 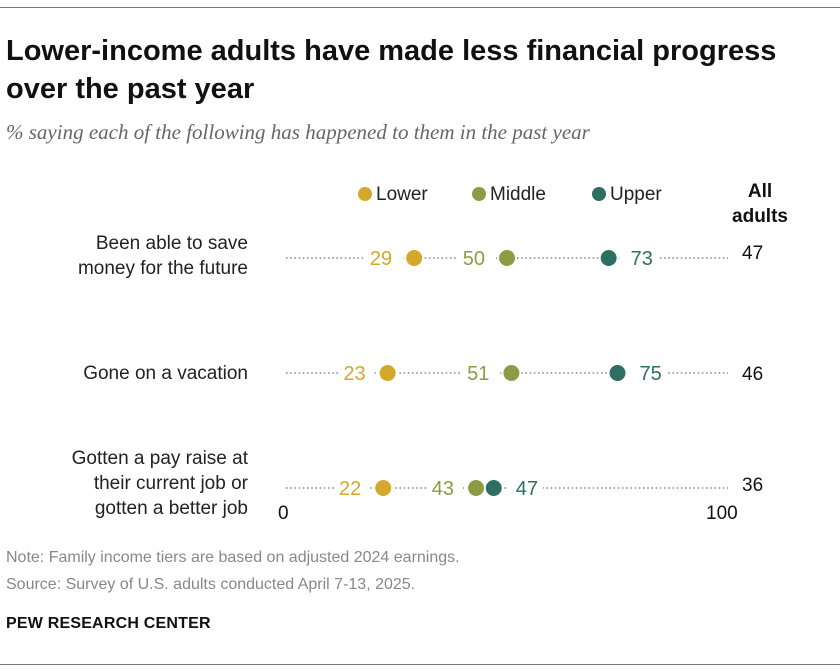 What do you see at coordinates (753, 374) in the screenshot?
I see `all-adults-value: 46` at bounding box center [753, 374].